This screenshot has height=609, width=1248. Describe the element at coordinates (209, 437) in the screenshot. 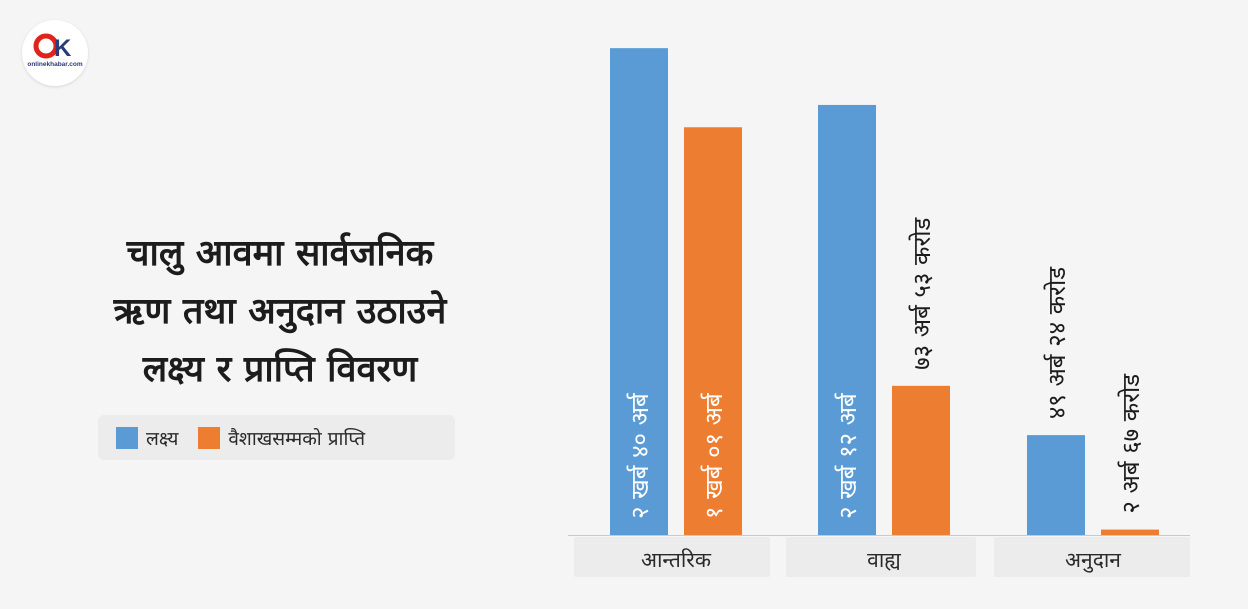

I see `legend-swatch-achievement` at that location.